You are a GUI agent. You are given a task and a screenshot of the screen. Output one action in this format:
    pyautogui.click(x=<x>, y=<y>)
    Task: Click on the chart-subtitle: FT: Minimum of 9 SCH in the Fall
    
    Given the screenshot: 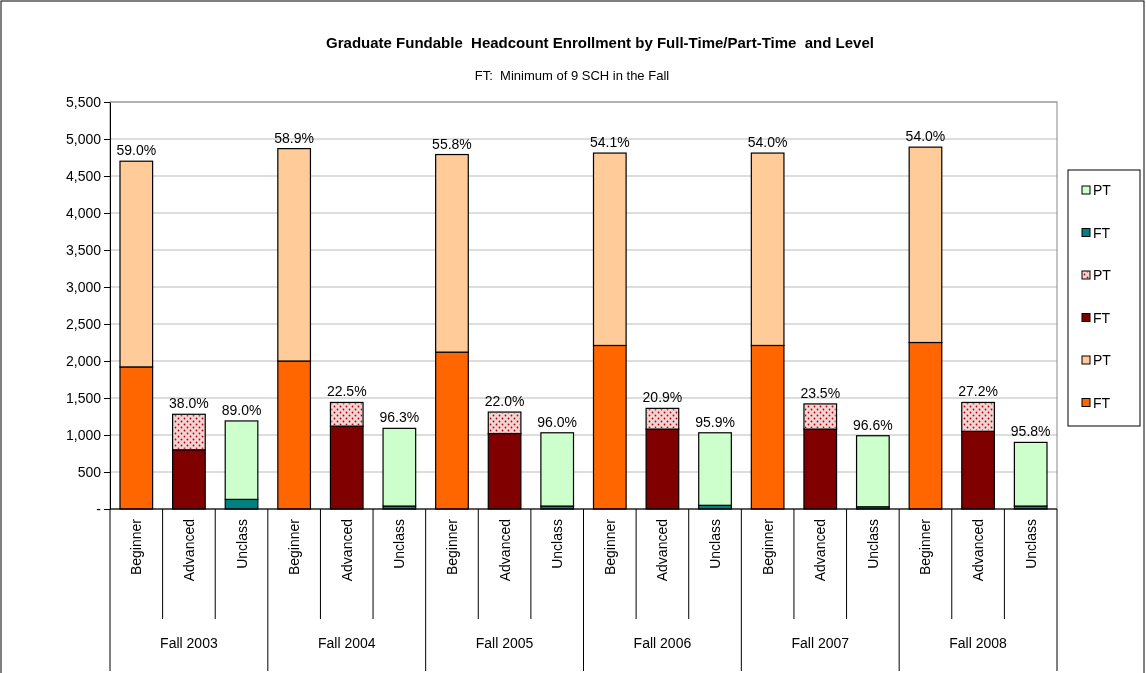 What is the action you would take?
    pyautogui.click(x=572, y=75)
    